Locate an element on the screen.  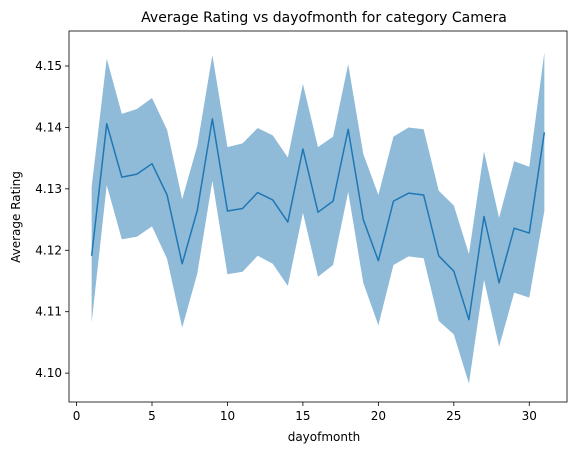
y-tick-label: 4.13 is located at coordinates (48, 189).